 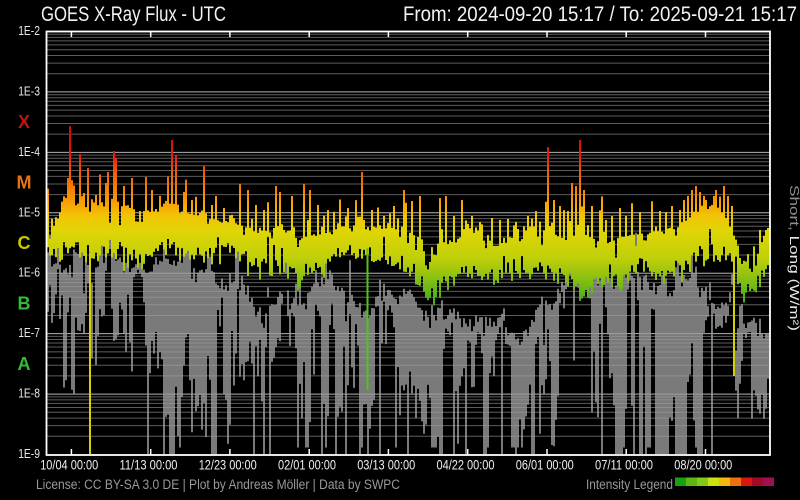 I want to click on svg-text: 11/13 00:00, so click(x=149, y=465).